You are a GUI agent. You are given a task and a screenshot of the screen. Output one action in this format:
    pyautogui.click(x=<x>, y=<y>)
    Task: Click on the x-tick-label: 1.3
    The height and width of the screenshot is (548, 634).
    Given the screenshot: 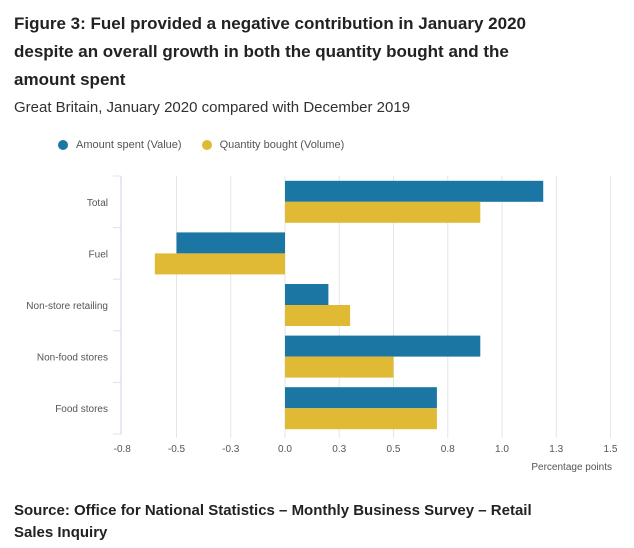 What is the action you would take?
    pyautogui.click(x=556, y=449)
    